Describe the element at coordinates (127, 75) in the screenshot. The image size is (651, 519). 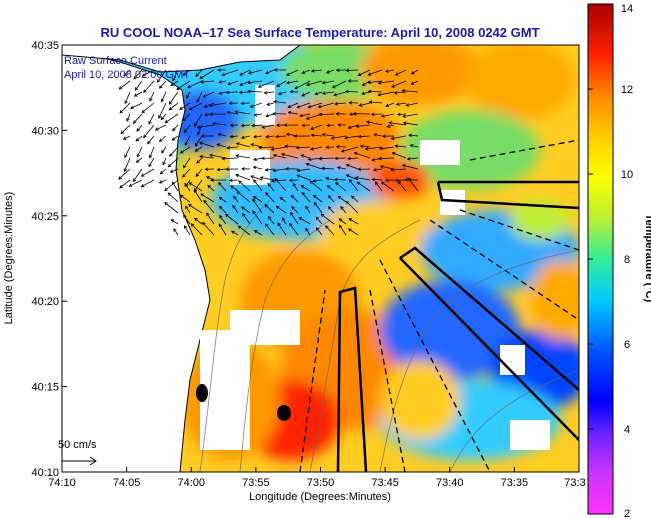
I see `legend-line-2: April 10, 2008 02:00 GMT` at that location.